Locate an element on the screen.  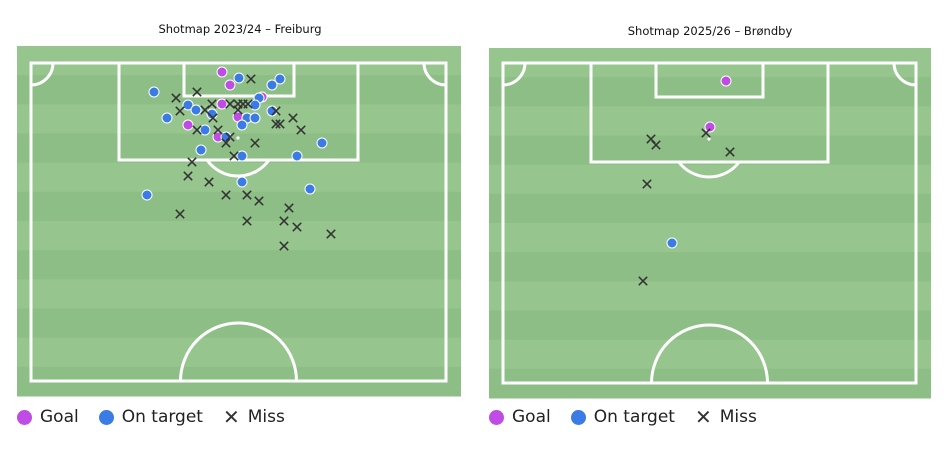
corner-arc-right is located at coordinates (434, 74).